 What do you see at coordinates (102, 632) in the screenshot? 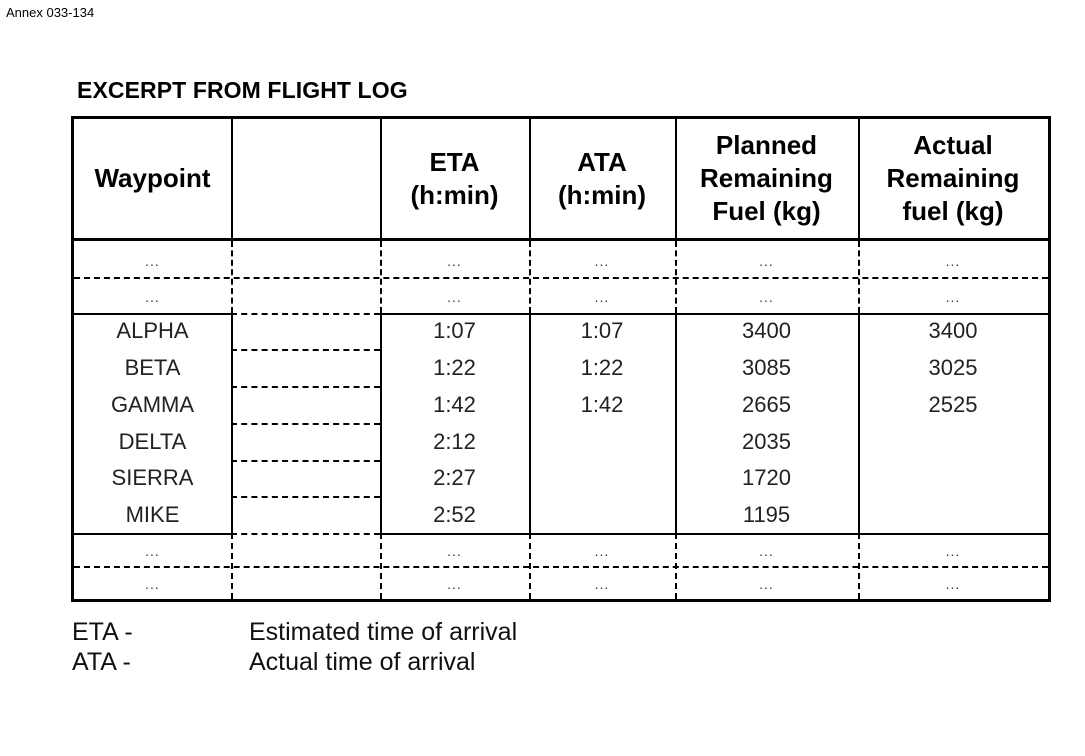
I see `legend-abbr-eta: ETA -` at bounding box center [102, 632].